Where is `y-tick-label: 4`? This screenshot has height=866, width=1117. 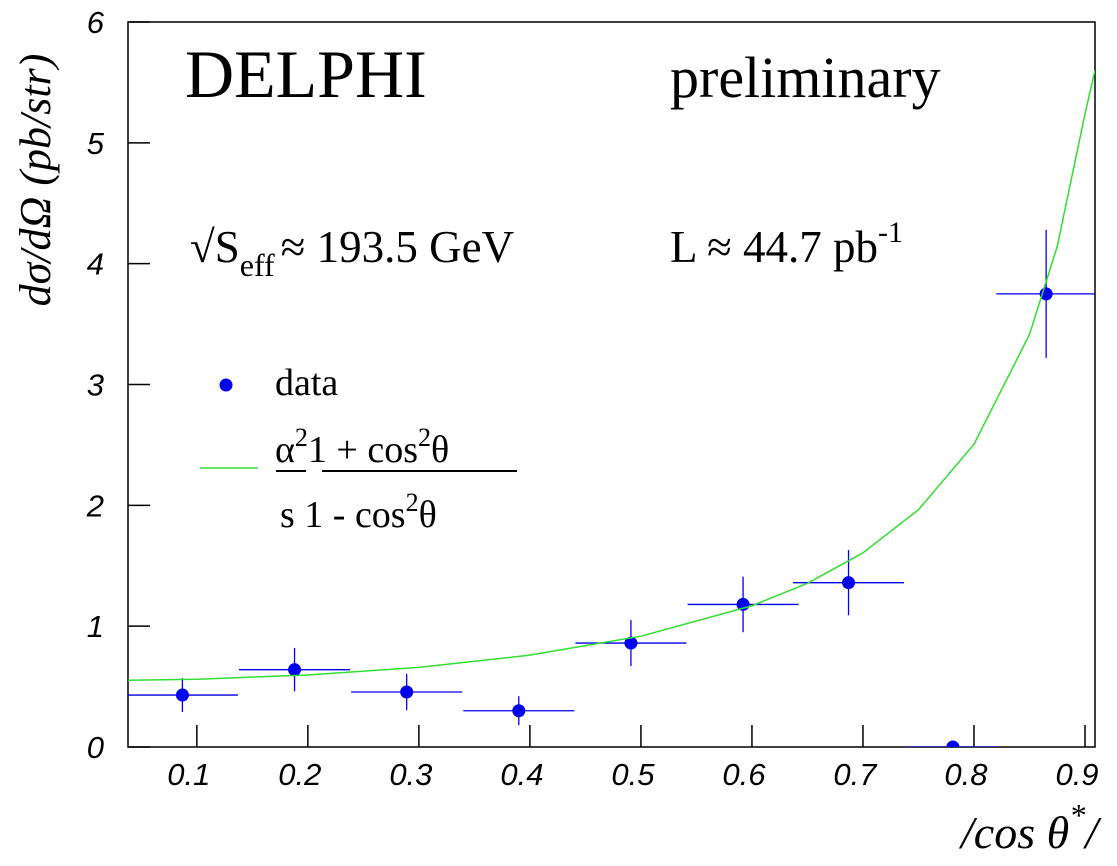 y-tick-label: 4 is located at coordinates (95, 264).